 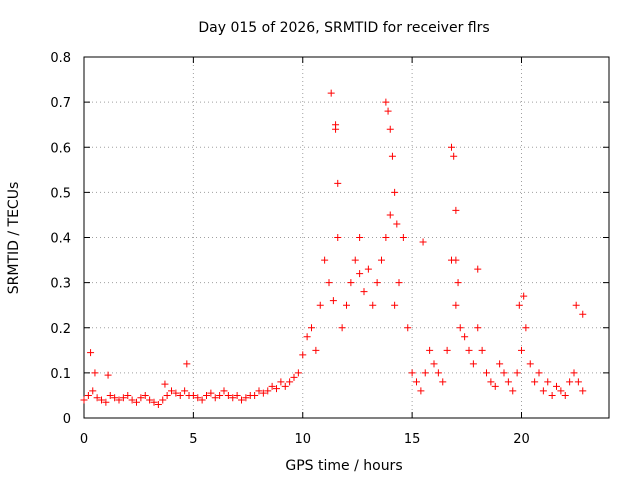 What do you see at coordinates (67, 419) in the screenshot?
I see `y-tick-label: 0` at bounding box center [67, 419].